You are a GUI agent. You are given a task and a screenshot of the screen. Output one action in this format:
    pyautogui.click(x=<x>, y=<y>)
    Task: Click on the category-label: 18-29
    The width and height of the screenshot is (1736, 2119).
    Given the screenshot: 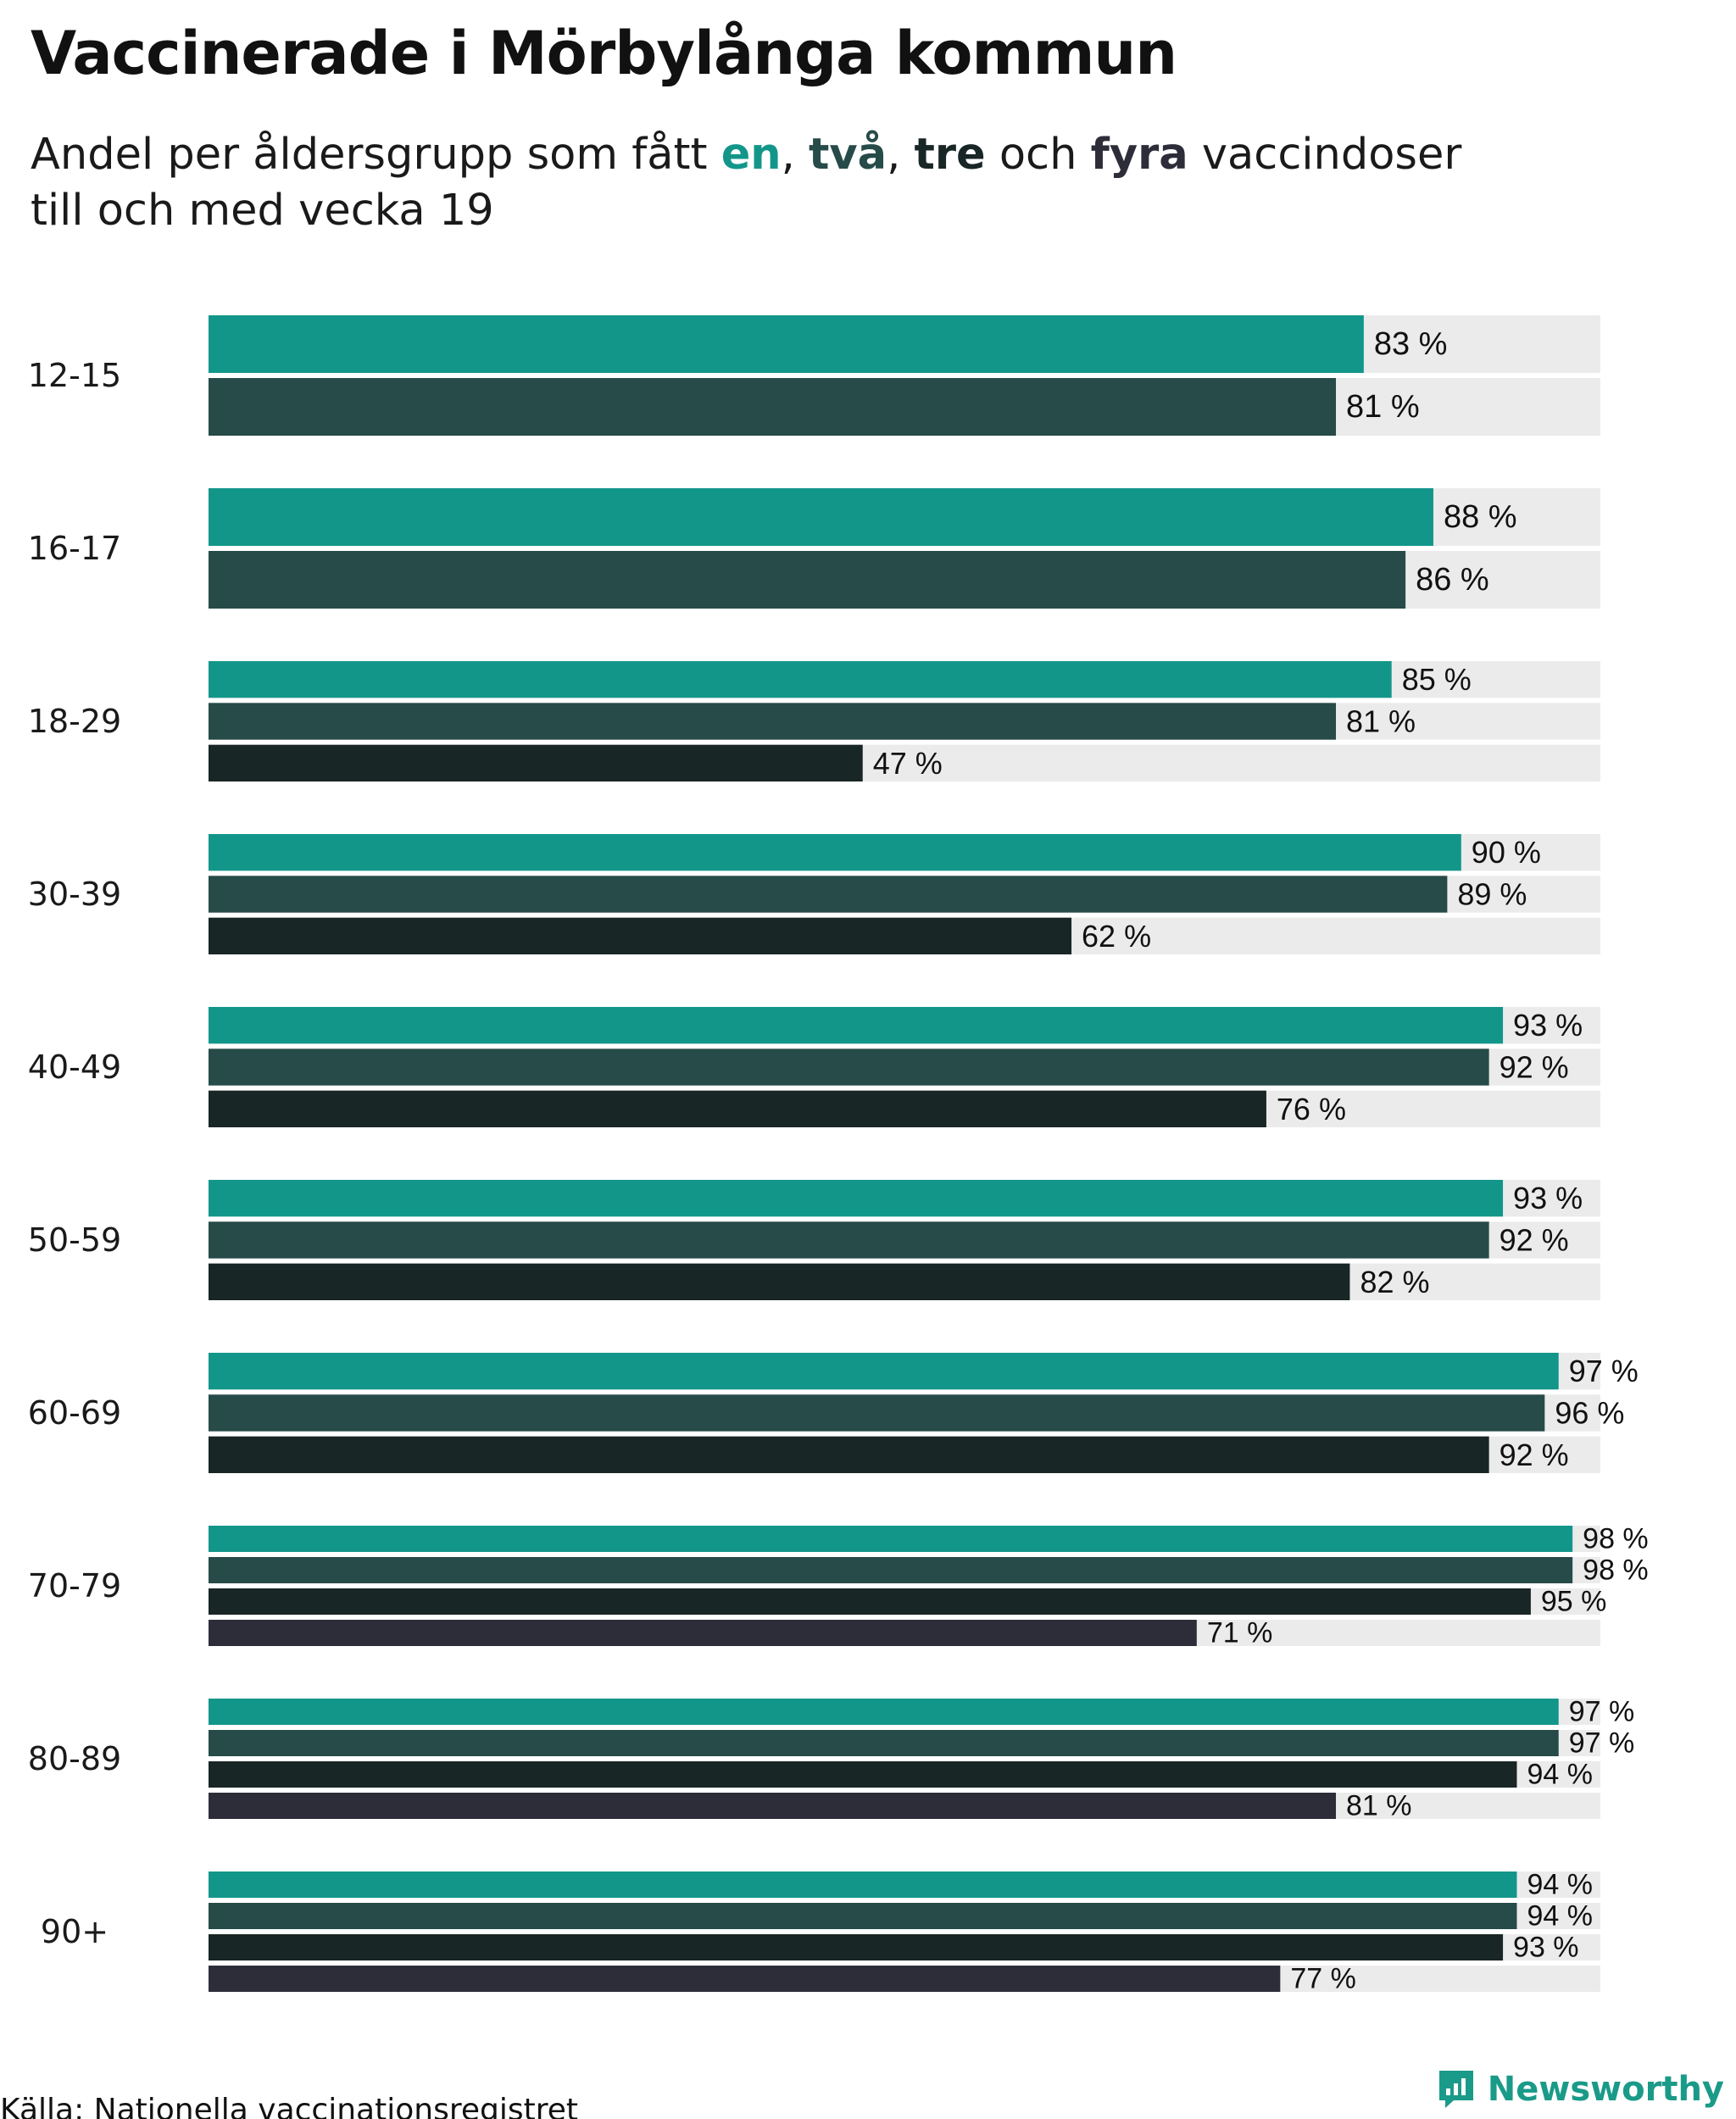 What is the action you would take?
    pyautogui.click(x=74, y=722)
    